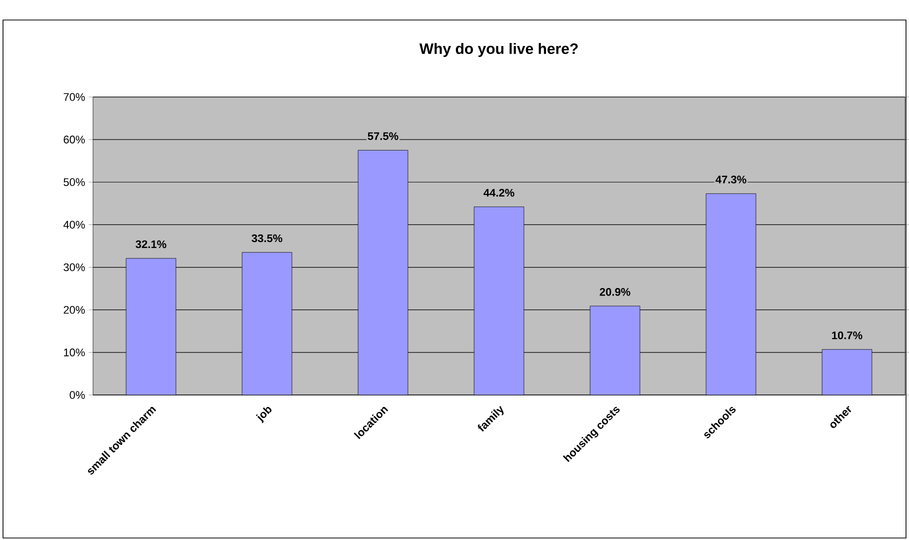 The height and width of the screenshot is (540, 909). Describe the element at coordinates (615, 292) in the screenshot. I see `data-label: 20.9%` at that location.